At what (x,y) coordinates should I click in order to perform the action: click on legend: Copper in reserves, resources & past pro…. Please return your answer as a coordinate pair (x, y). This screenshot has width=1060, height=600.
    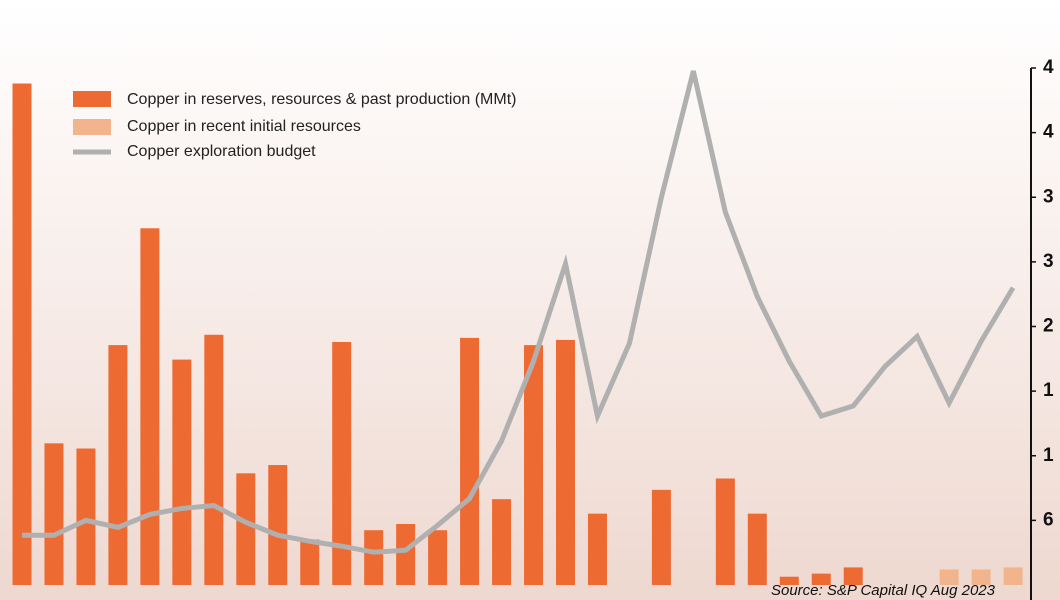
    Looking at the image, I should click on (294, 125).